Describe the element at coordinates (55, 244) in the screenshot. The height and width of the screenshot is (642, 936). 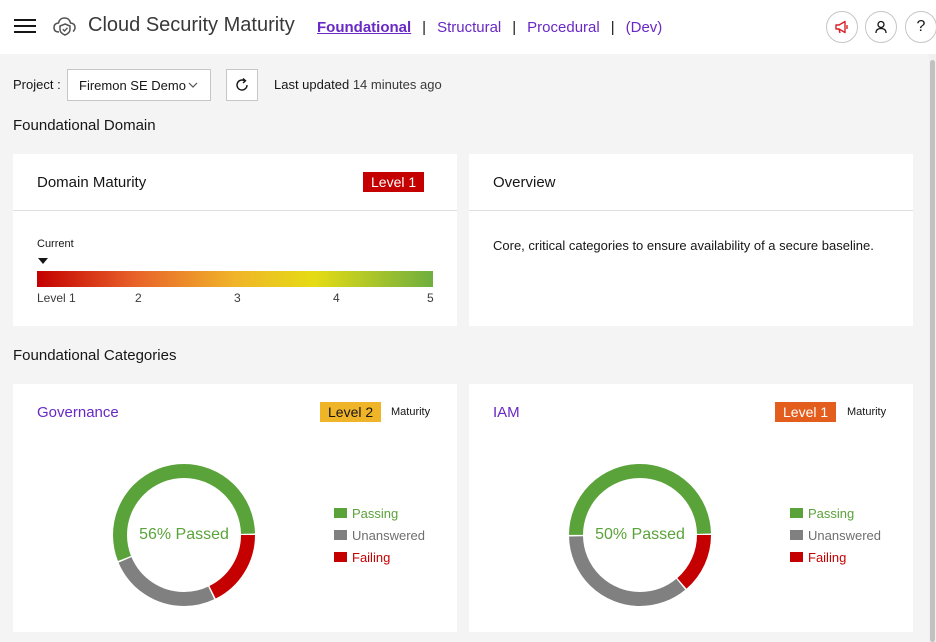
I see `current-level-label: Current` at that location.